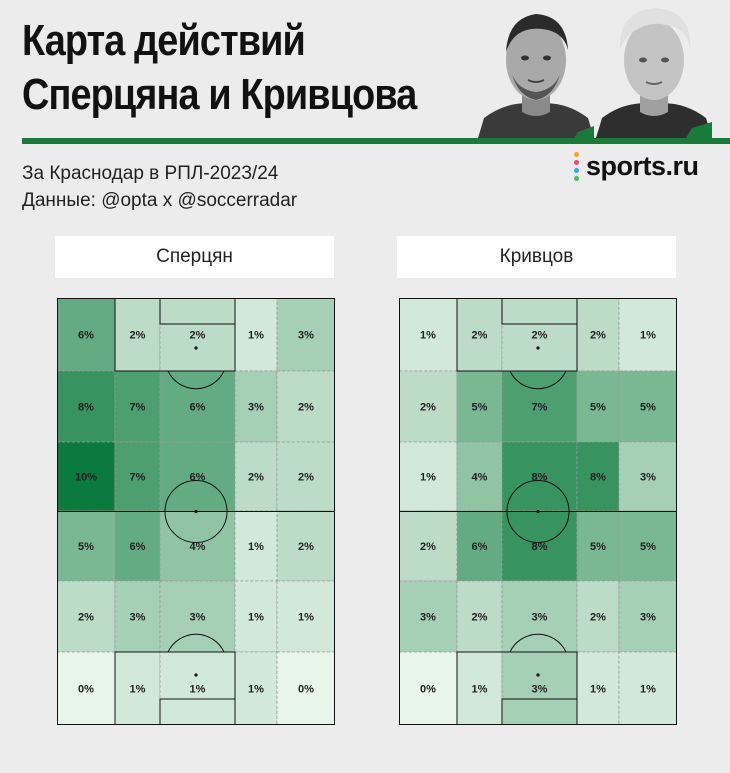 The height and width of the screenshot is (773, 730). I want to click on subtitle-season: За Краснодар в РПЛ-2023/24, so click(150, 173).